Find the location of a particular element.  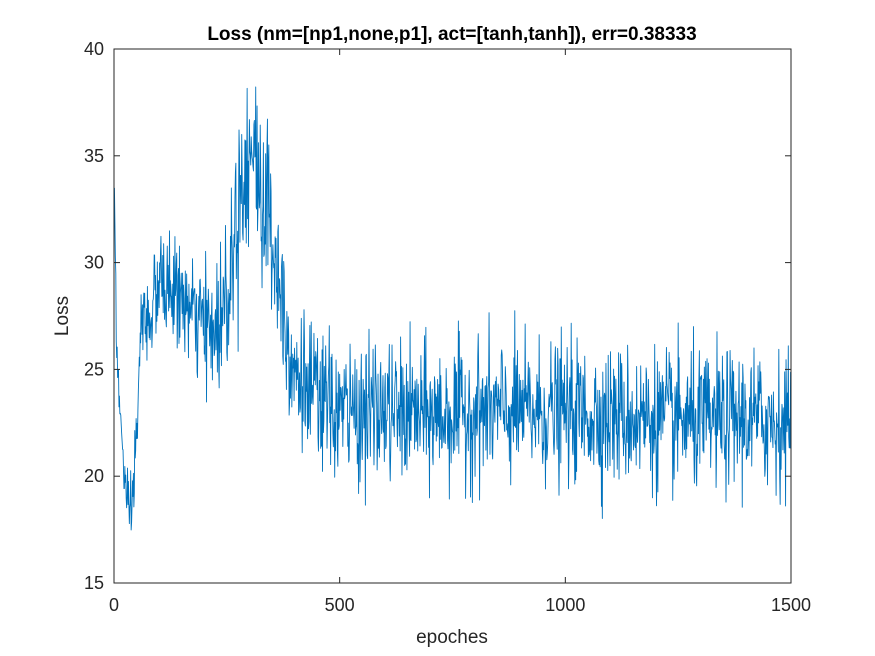

x-tick-label: 1000 is located at coordinates (565, 605).